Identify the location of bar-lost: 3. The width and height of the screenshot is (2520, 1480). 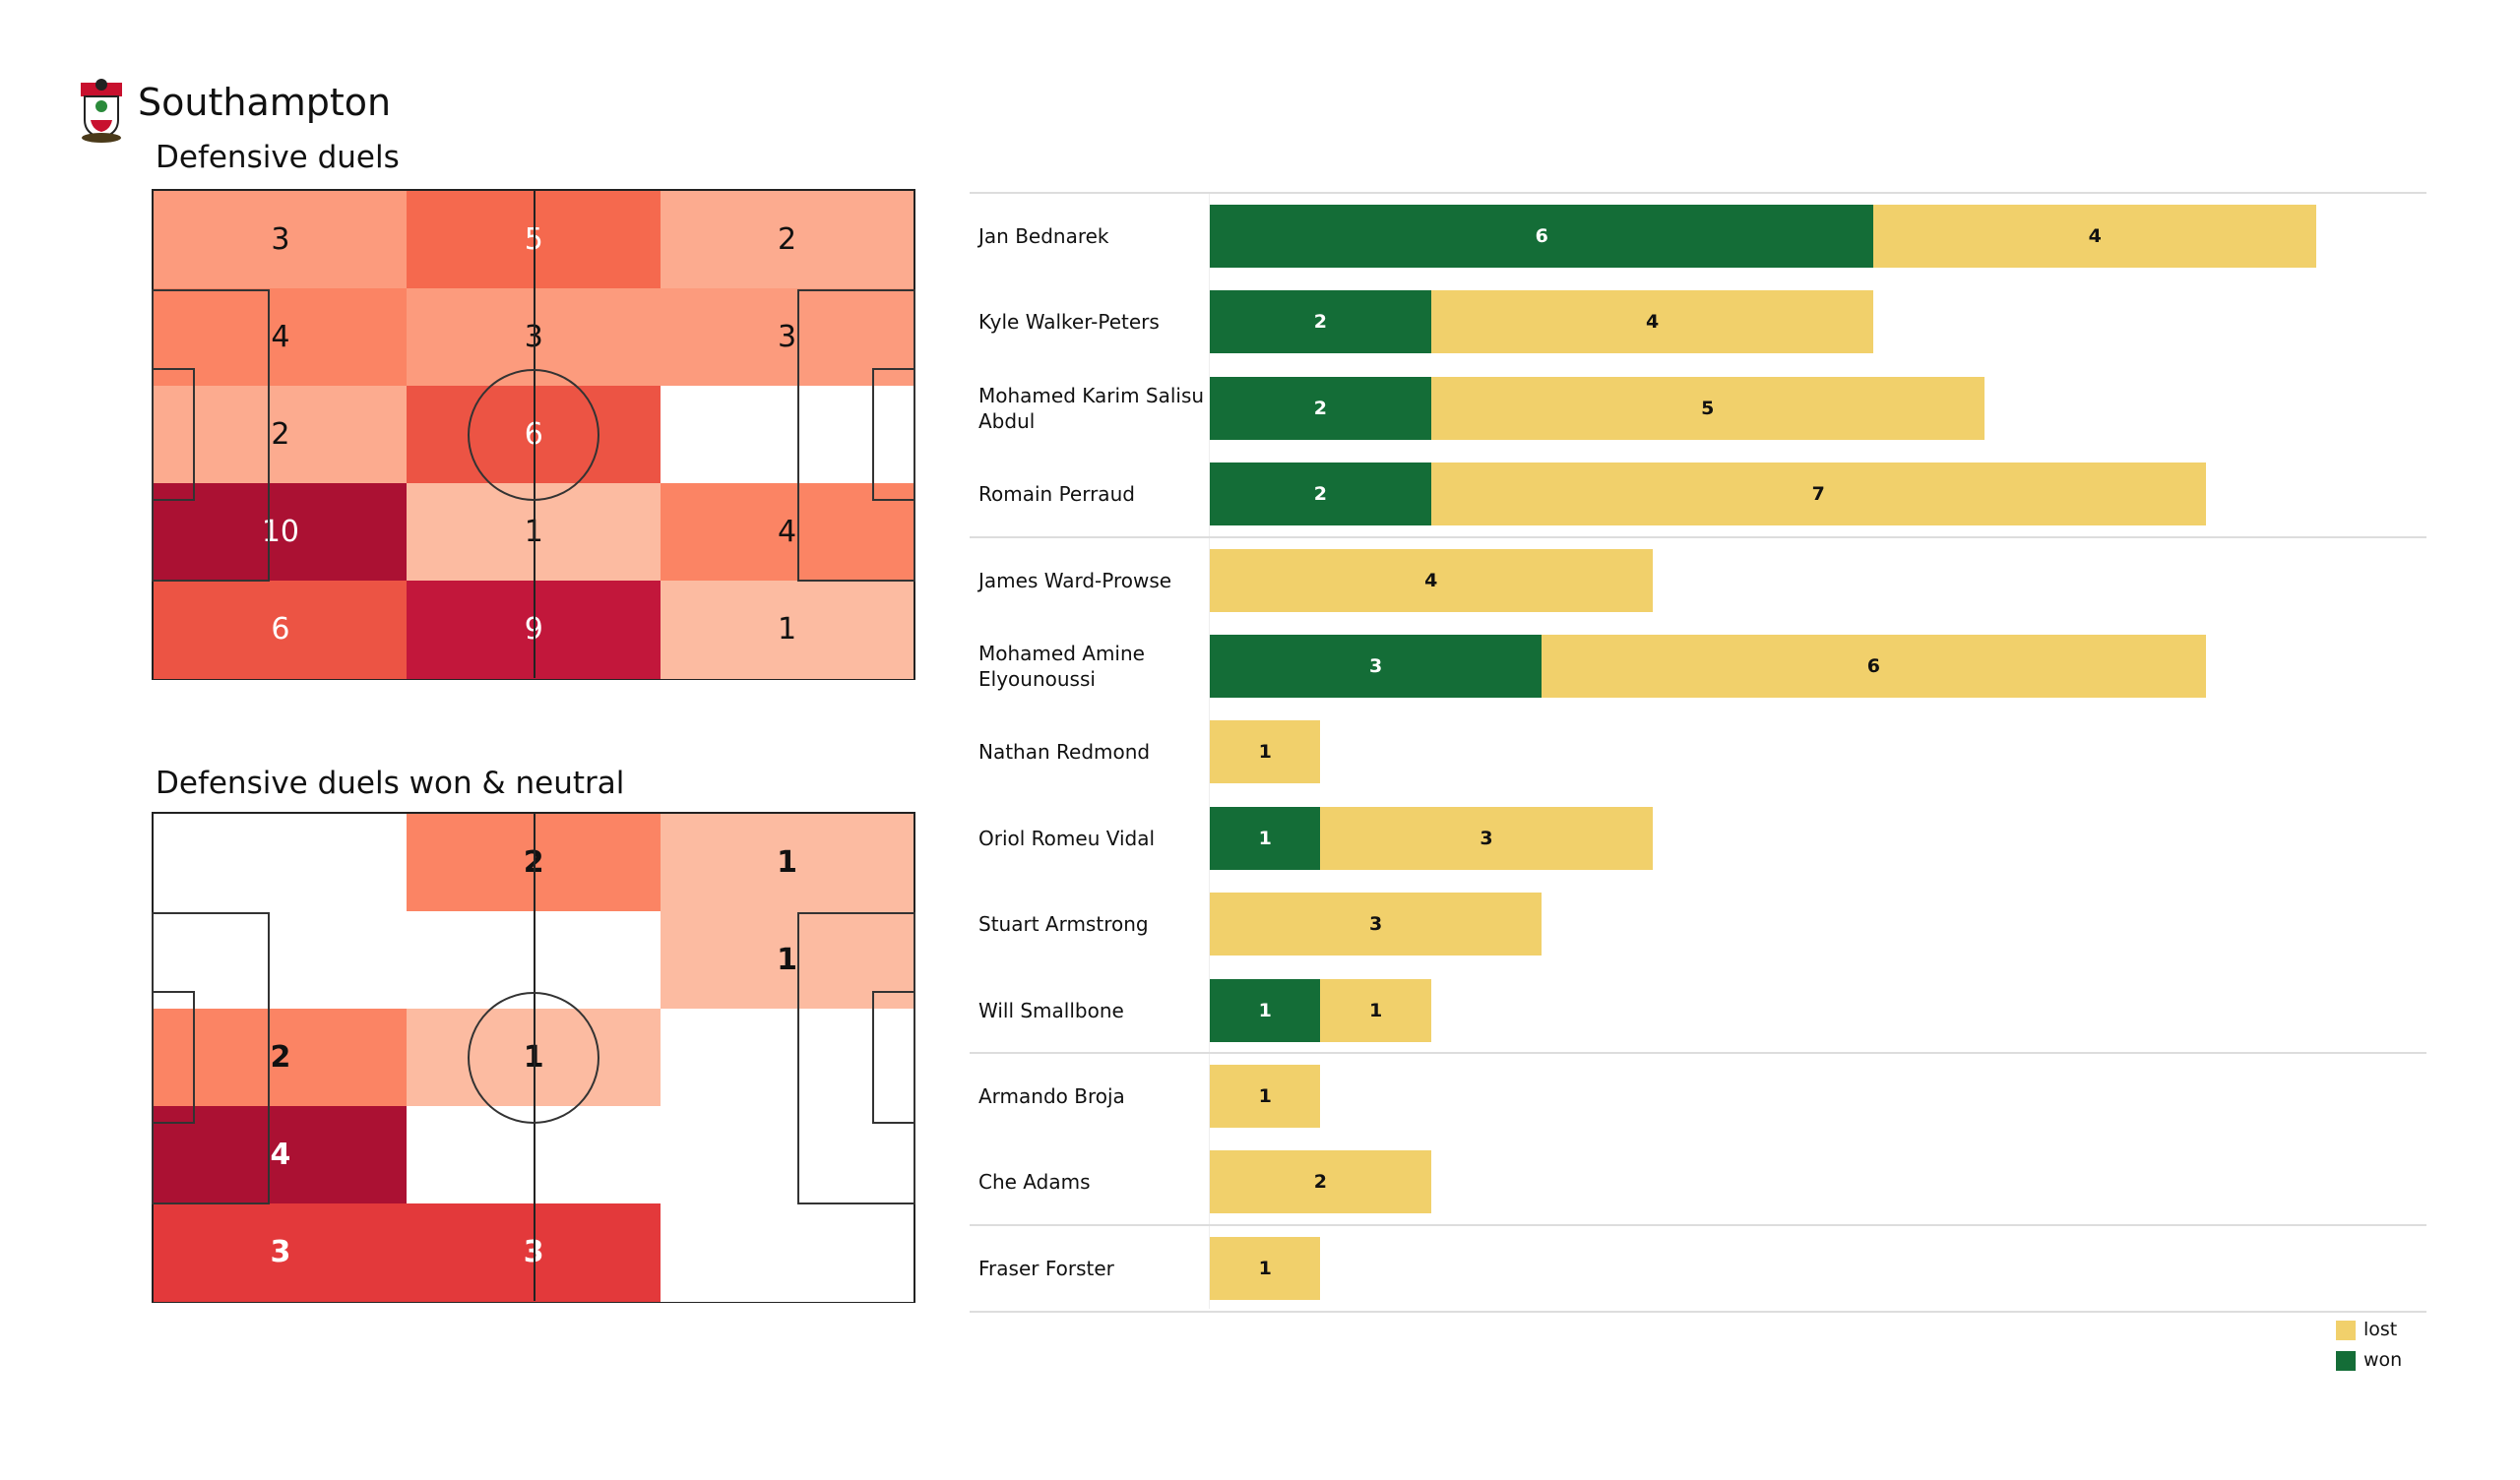
(1376, 924).